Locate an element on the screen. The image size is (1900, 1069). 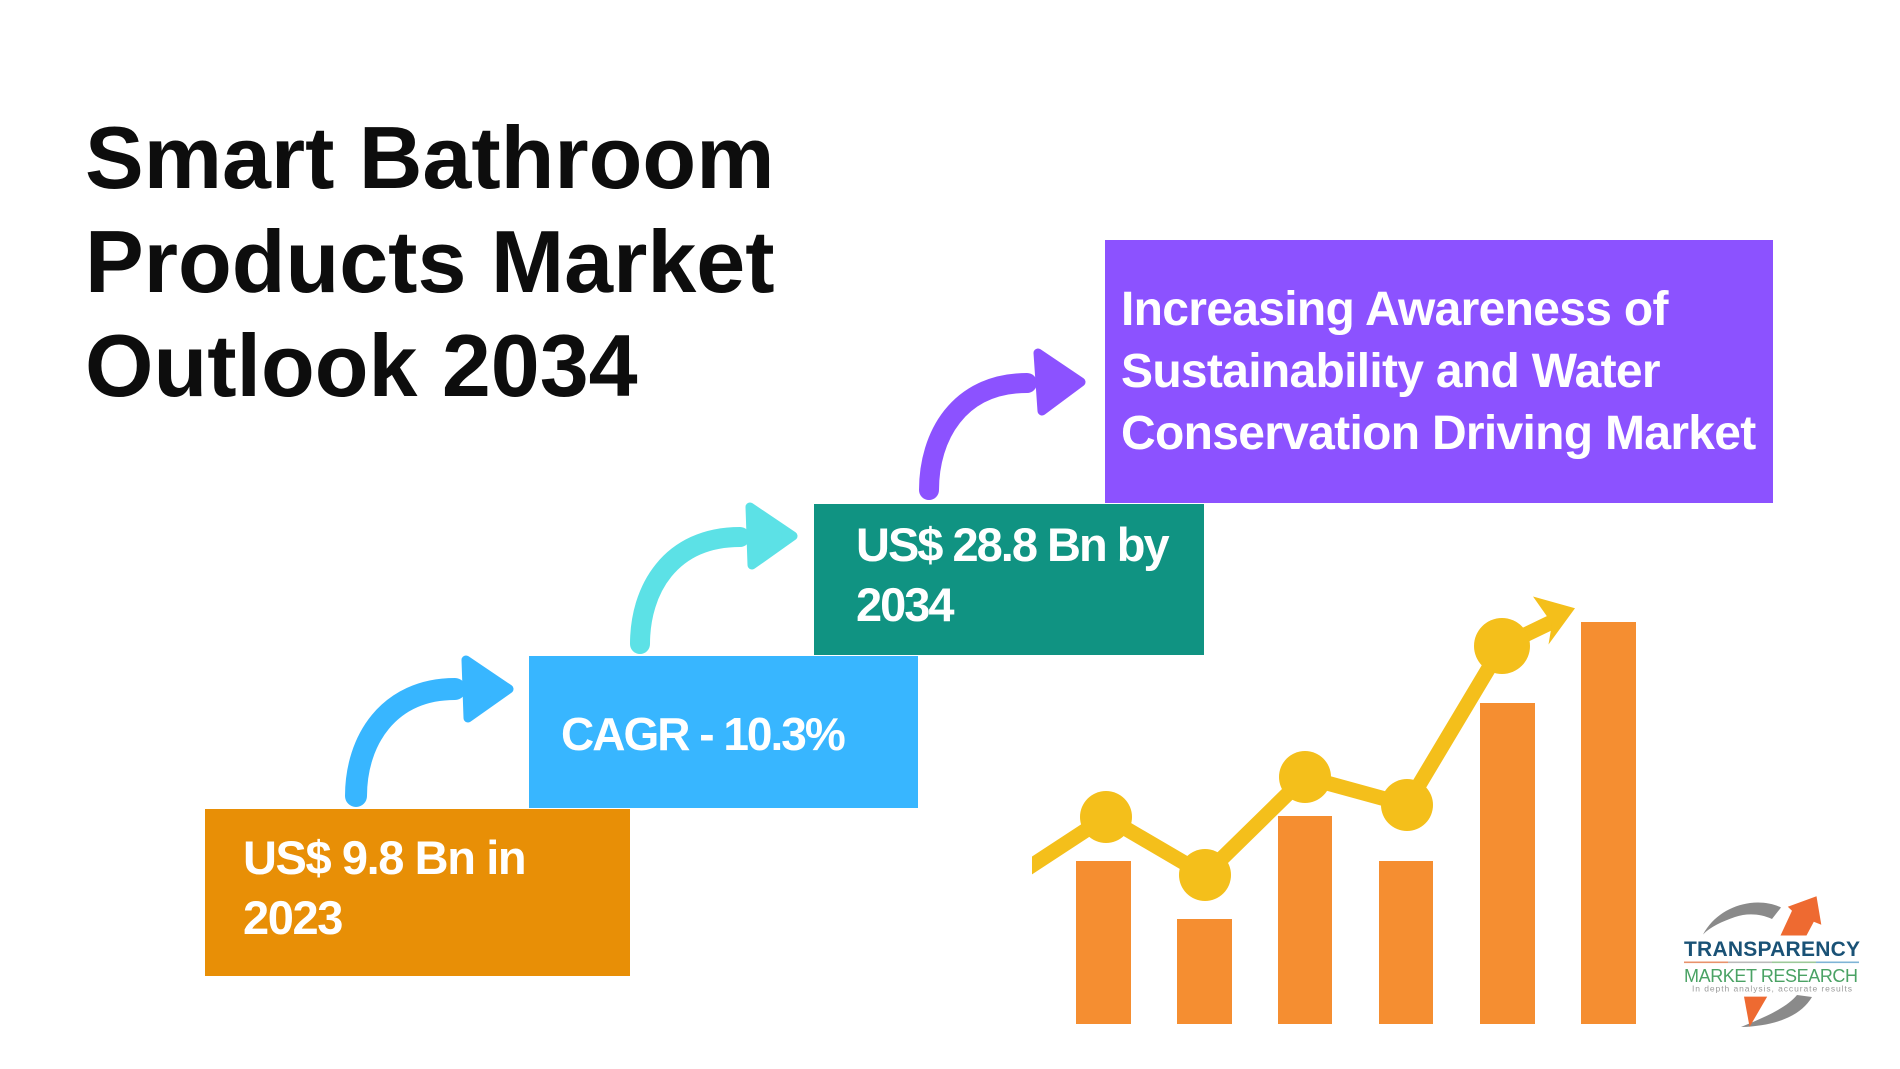
svg-text: MARKET RESEARCH is located at coordinates (1771, 976).